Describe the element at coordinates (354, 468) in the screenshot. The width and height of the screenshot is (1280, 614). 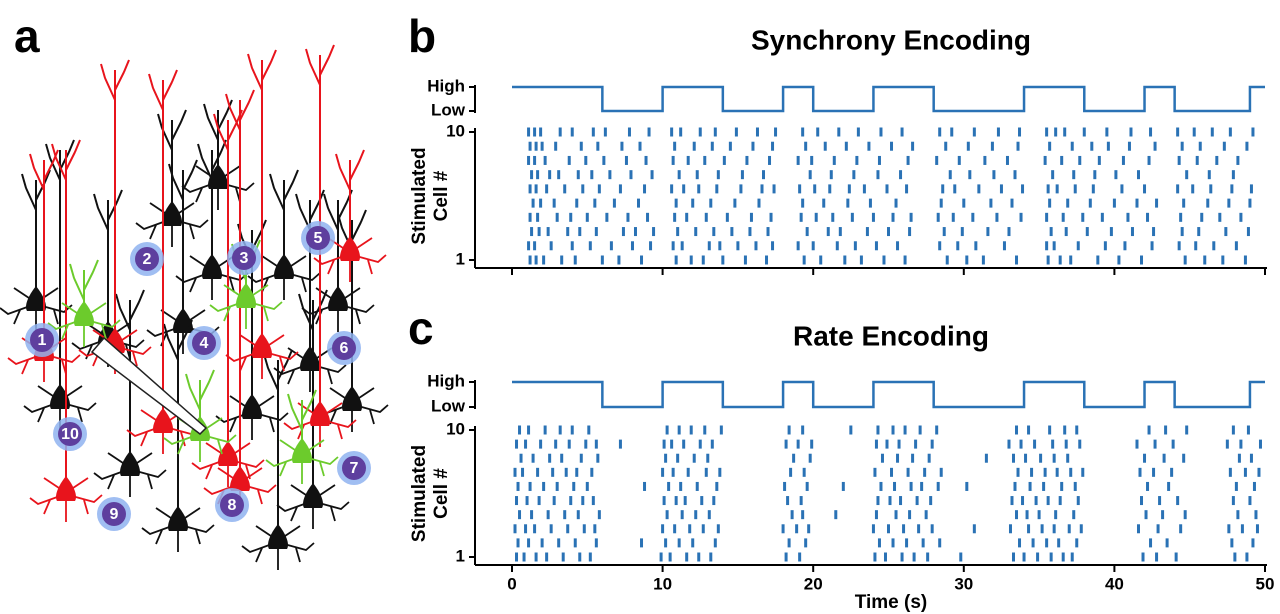
I see `cell-number: 7` at that location.